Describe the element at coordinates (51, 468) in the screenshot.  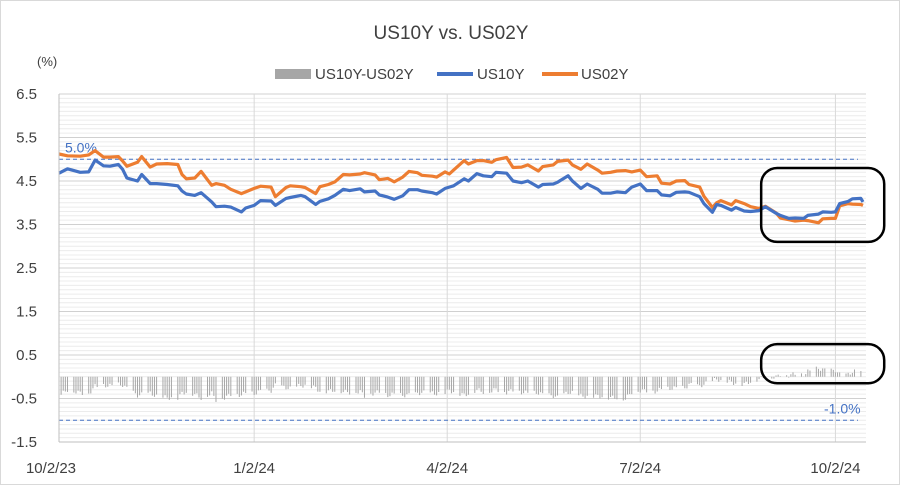
I see `x-tick-label: 10/2/23` at that location.